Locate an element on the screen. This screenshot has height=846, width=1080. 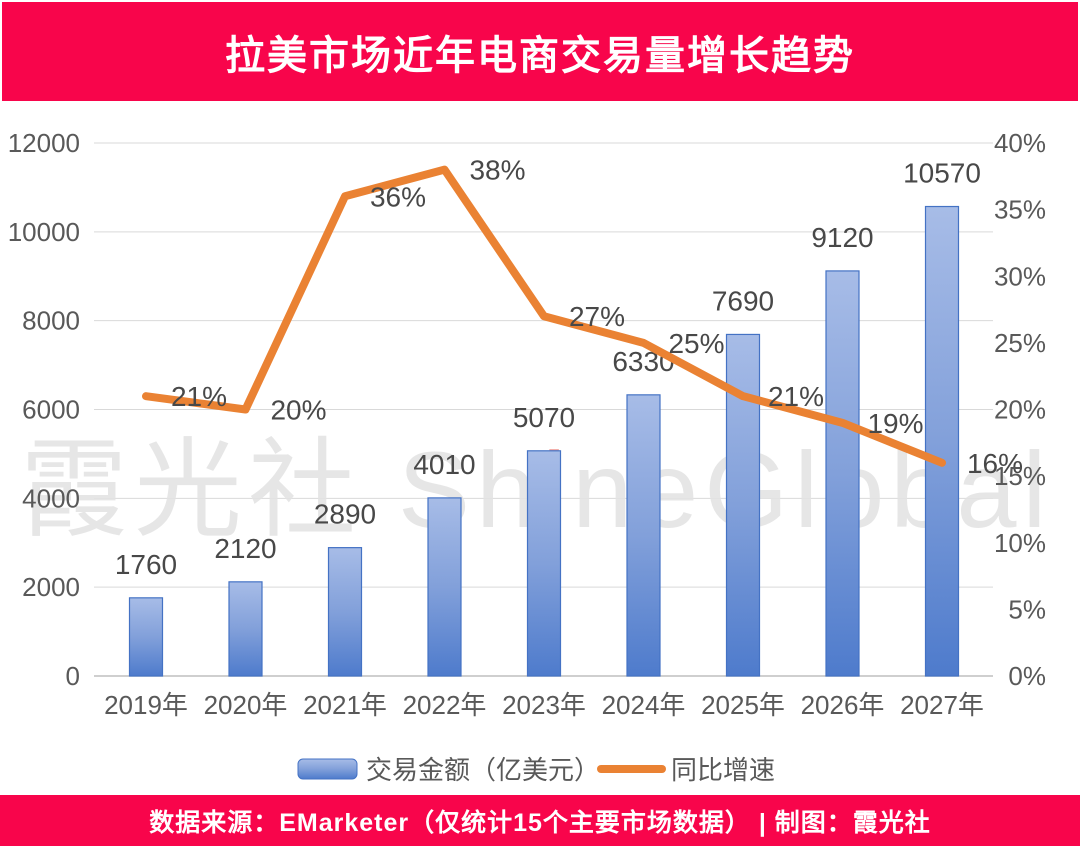
bar-value-label: 5070 is located at coordinates (544, 417).